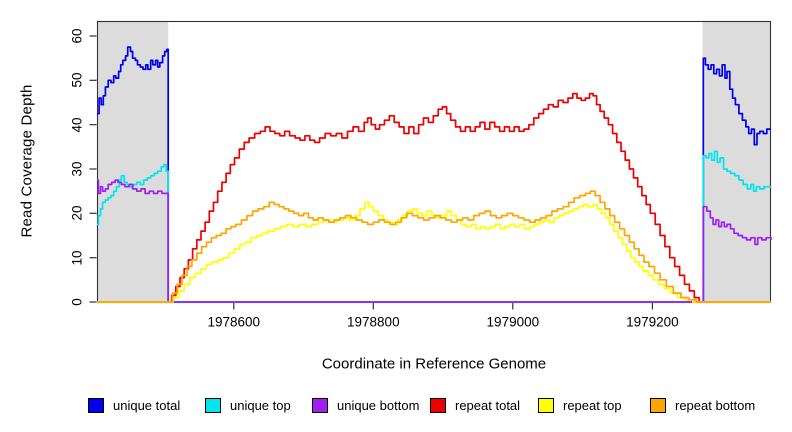  Describe the element at coordinates (77, 125) in the screenshot. I see `y-tick-label: 40` at that location.